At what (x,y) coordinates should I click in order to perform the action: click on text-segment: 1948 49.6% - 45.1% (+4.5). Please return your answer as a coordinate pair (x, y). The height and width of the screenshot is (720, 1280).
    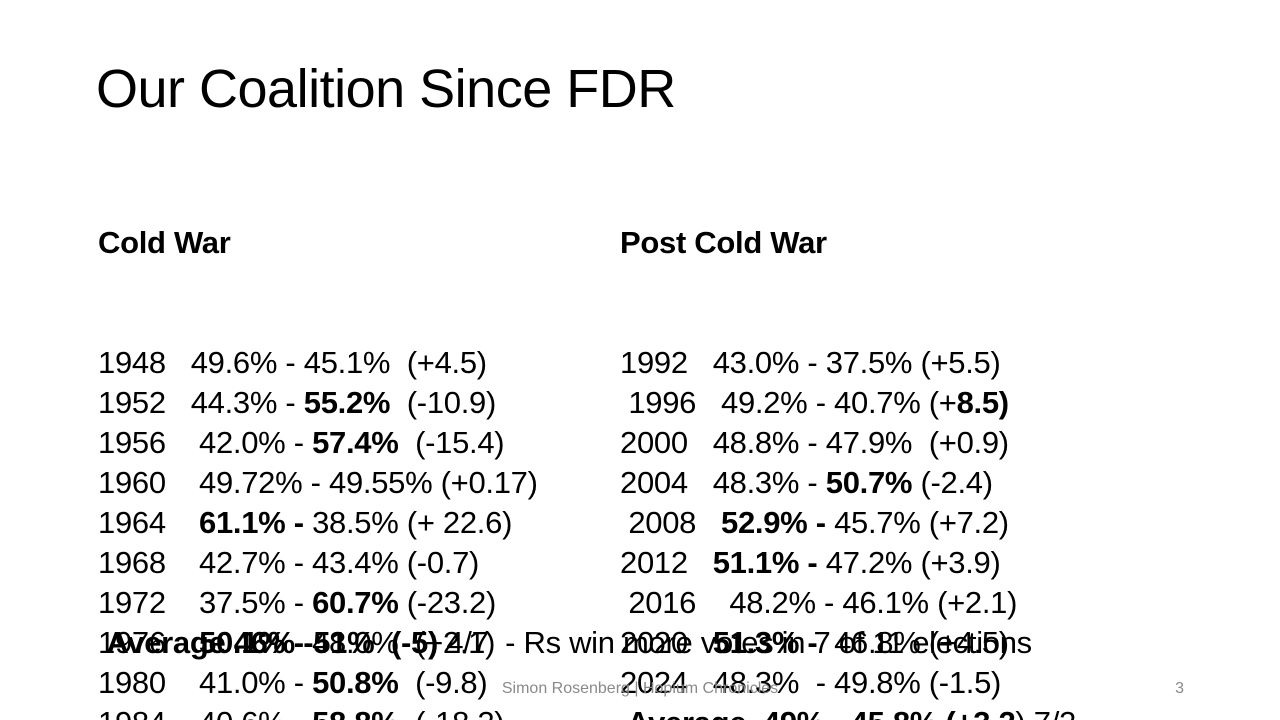
    Looking at the image, I should click on (292, 362).